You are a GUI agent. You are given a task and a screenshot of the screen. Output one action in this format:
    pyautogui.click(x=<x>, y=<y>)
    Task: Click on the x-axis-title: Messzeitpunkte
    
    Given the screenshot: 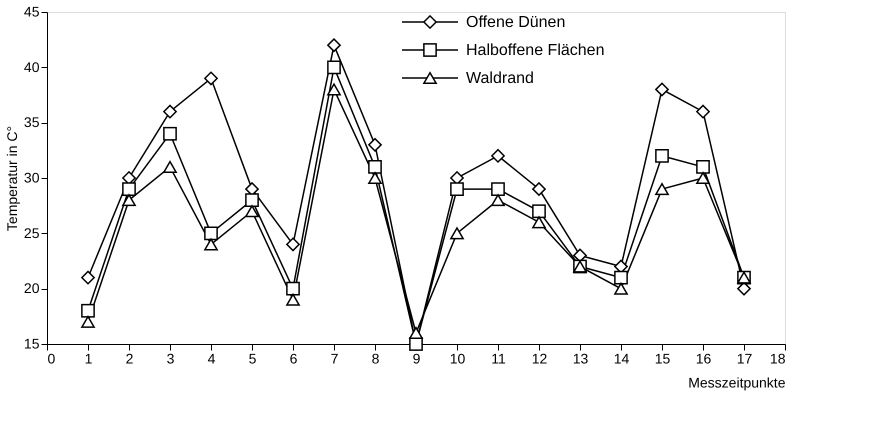 What is the action you would take?
    pyautogui.click(x=737, y=382)
    